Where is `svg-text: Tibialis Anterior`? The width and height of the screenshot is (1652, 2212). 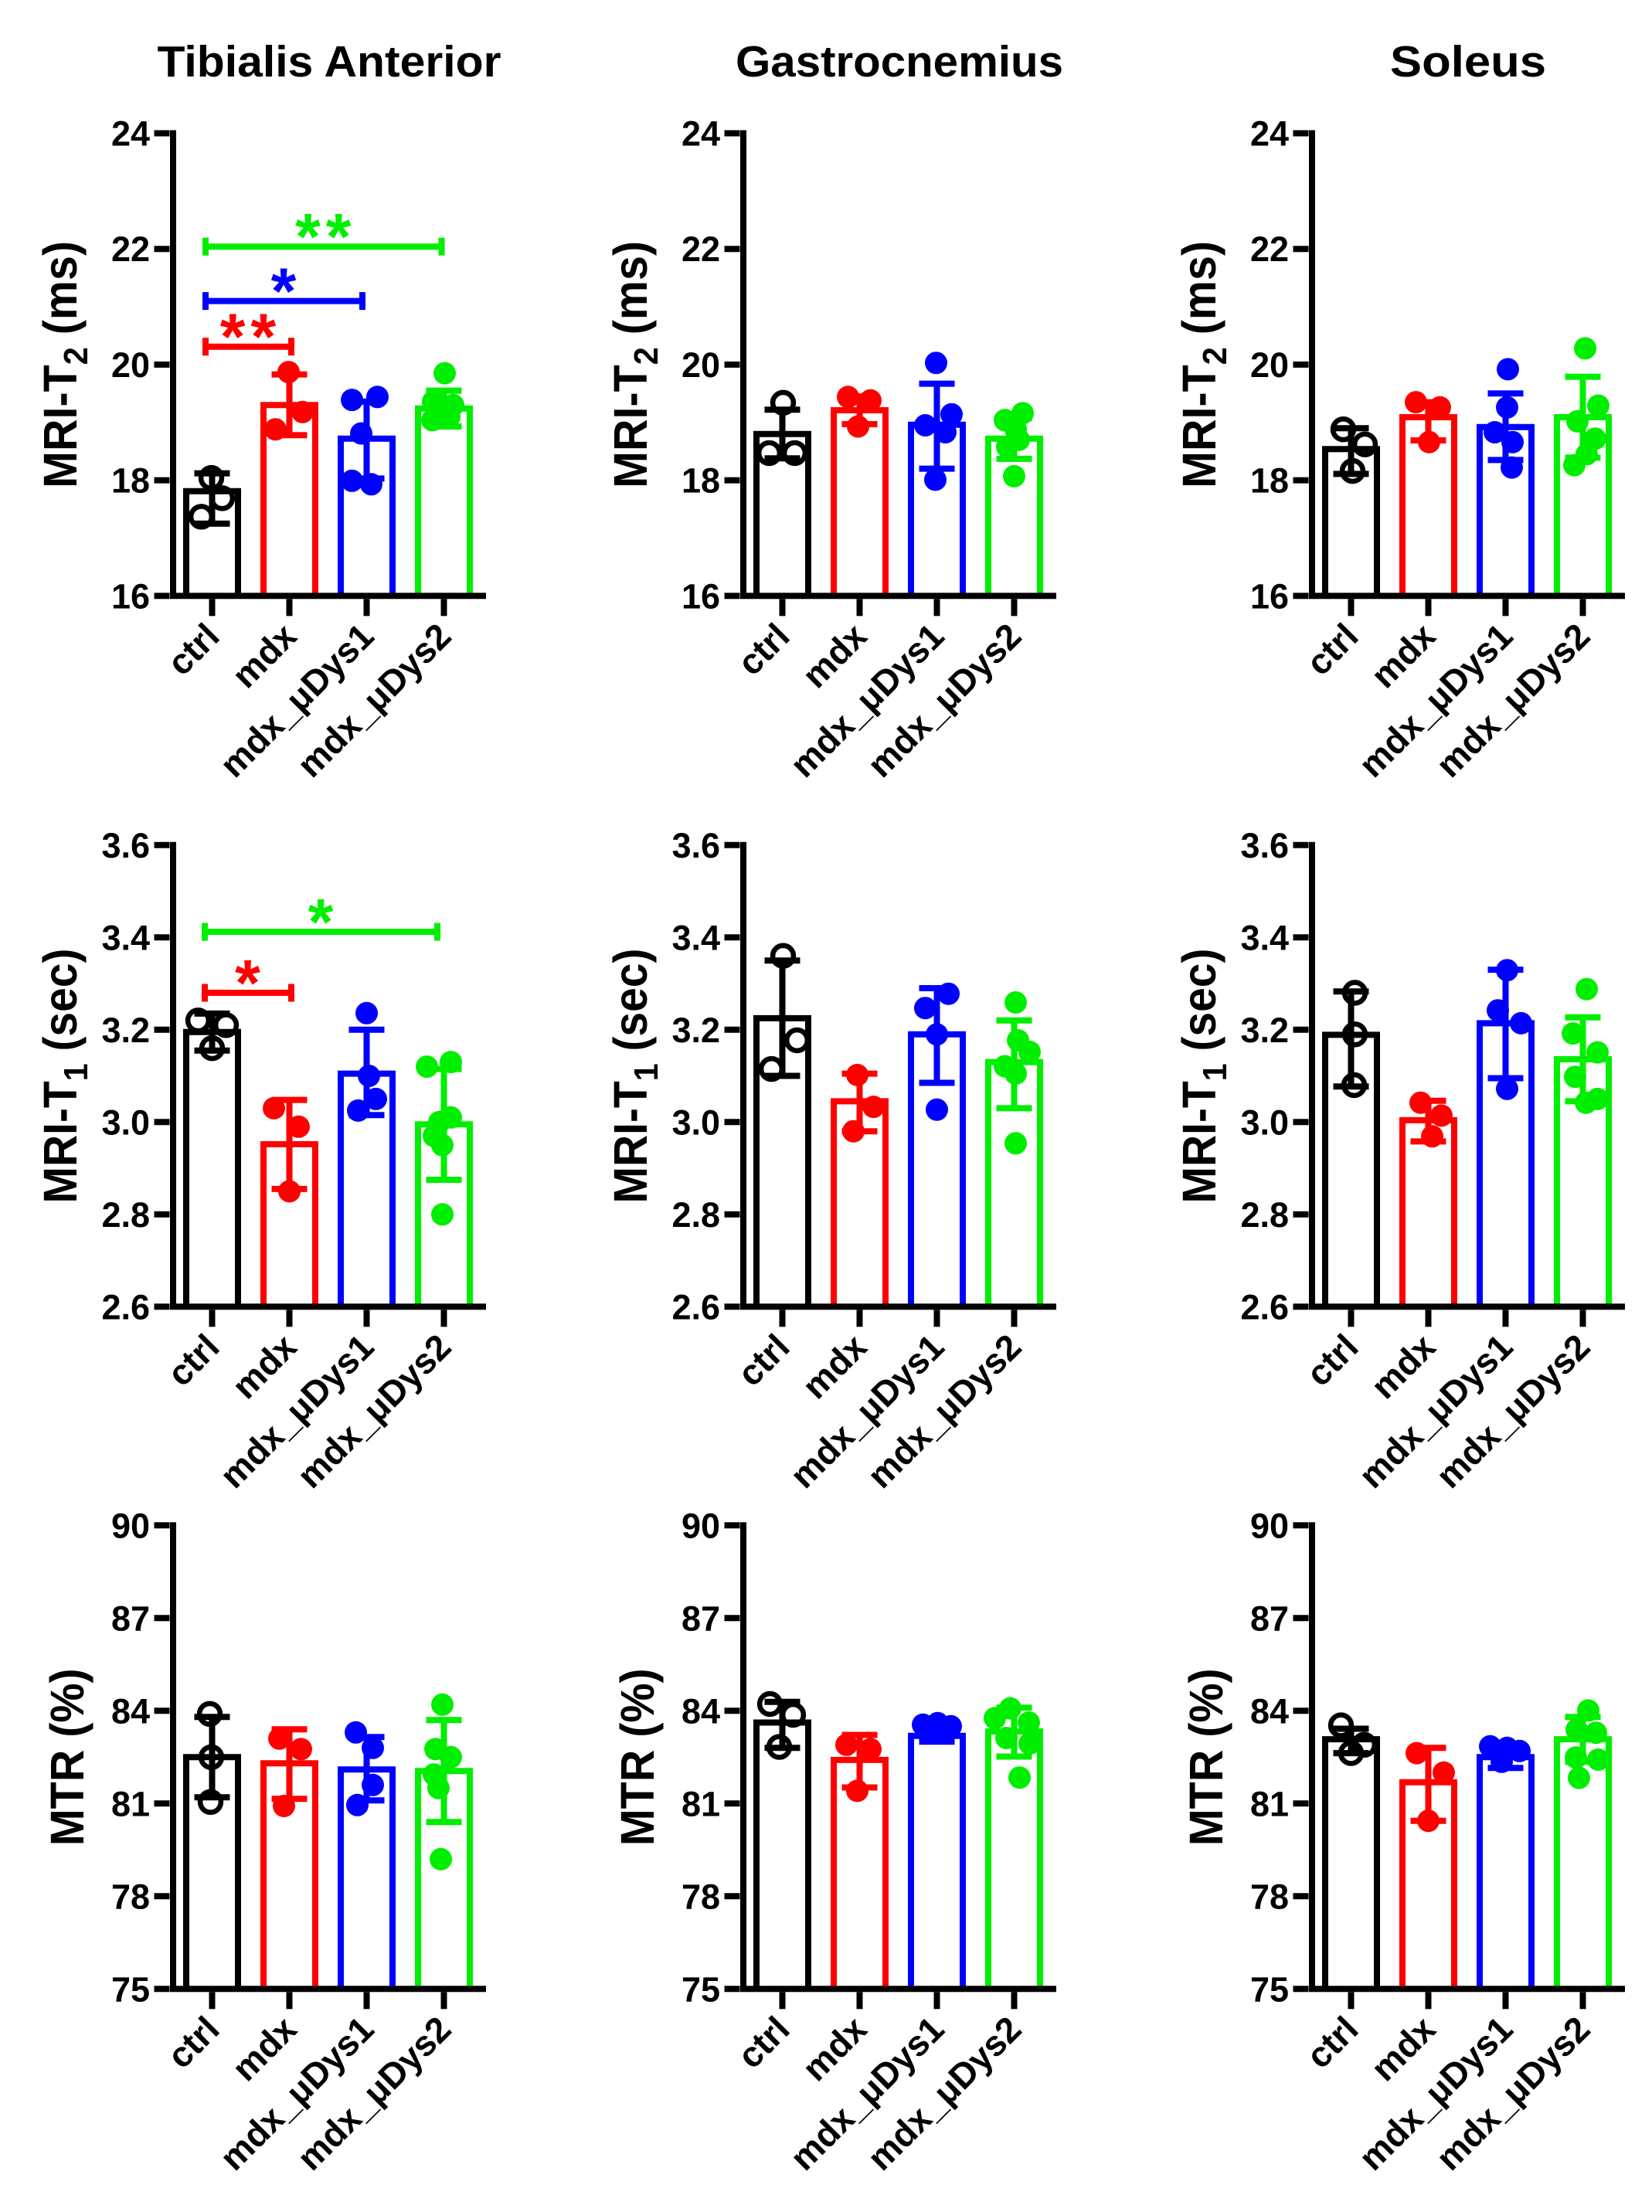
svg-text: Tibialis Anterior is located at coordinates (330, 62).